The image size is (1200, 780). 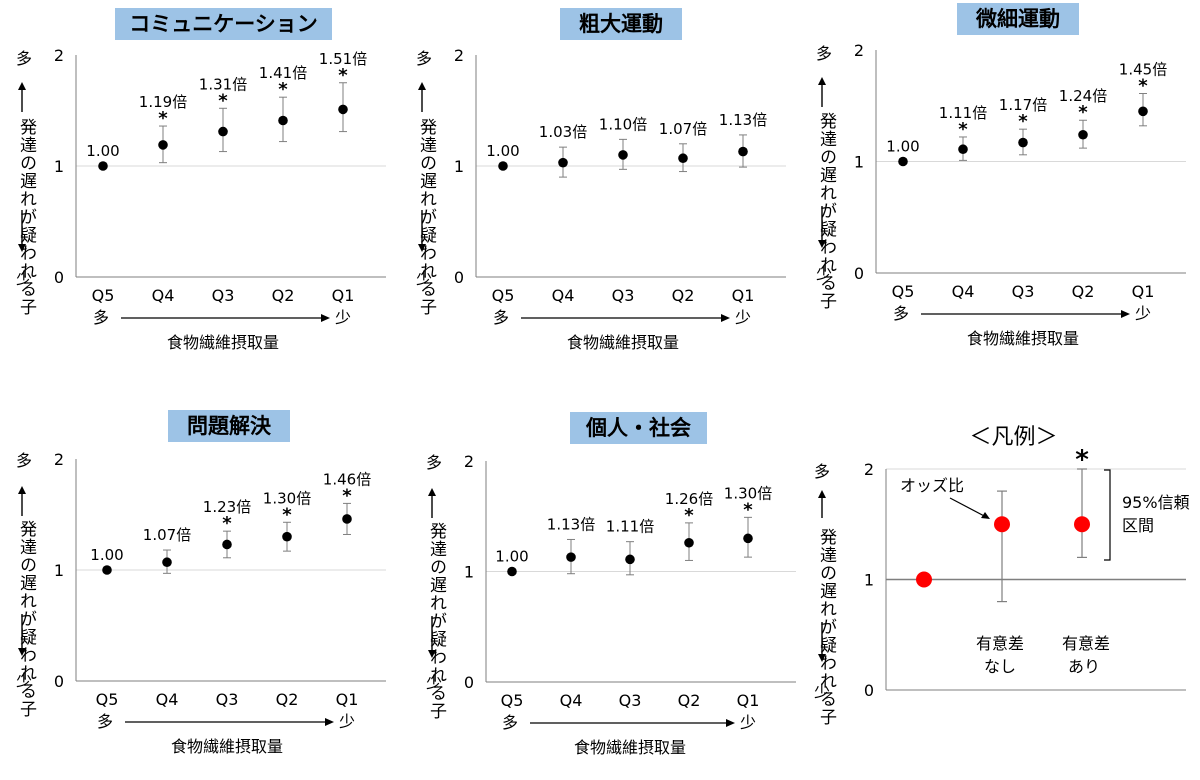 What do you see at coordinates (1000, 643) in the screenshot?
I see `item-label-line1: 有意差` at bounding box center [1000, 643].